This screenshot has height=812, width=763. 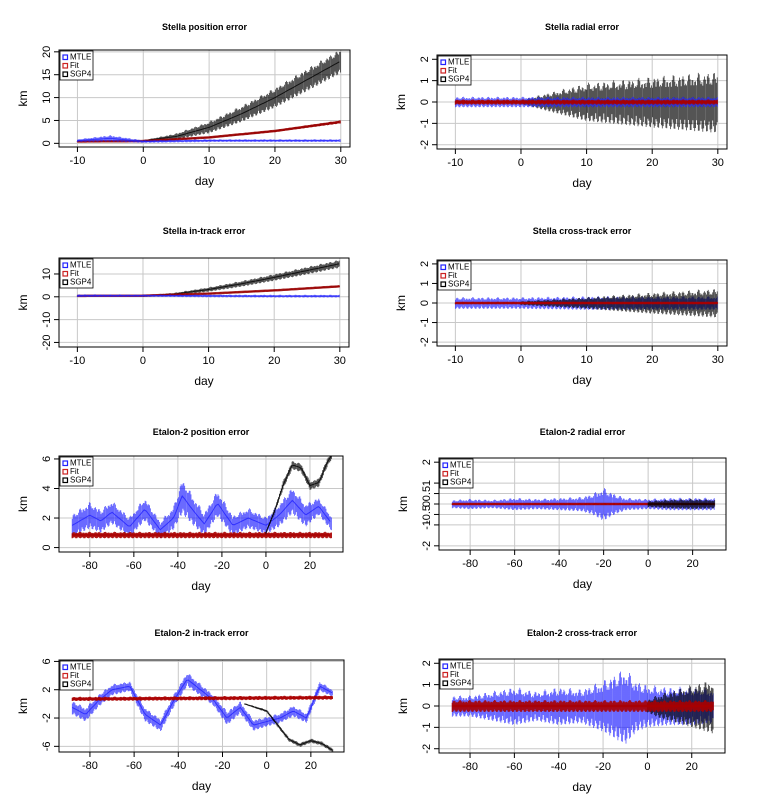 I want to click on y-tick-label: -20, so click(x=47, y=342).